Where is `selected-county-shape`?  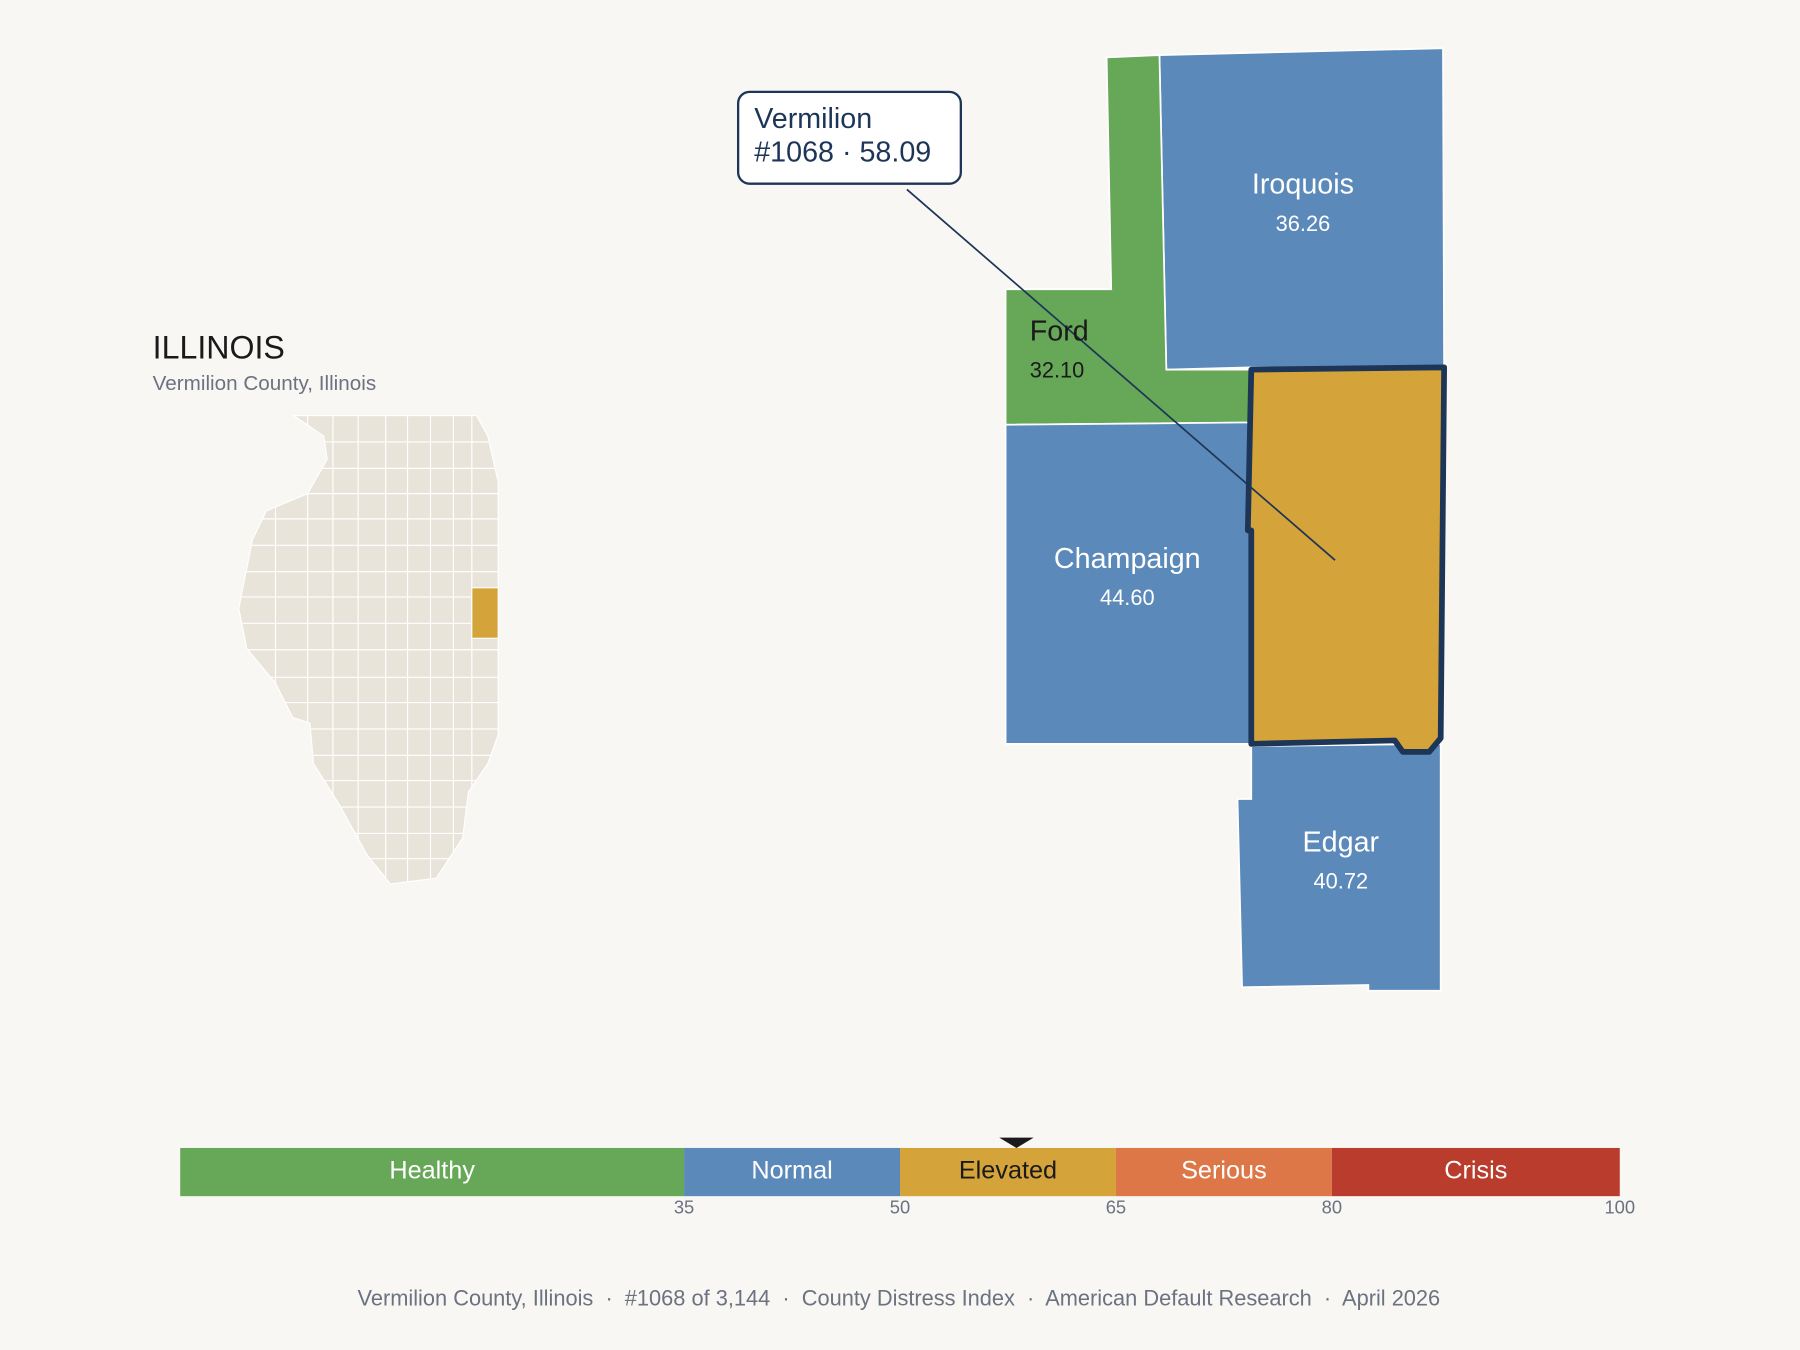
selected-county-shape is located at coordinates (1346, 559).